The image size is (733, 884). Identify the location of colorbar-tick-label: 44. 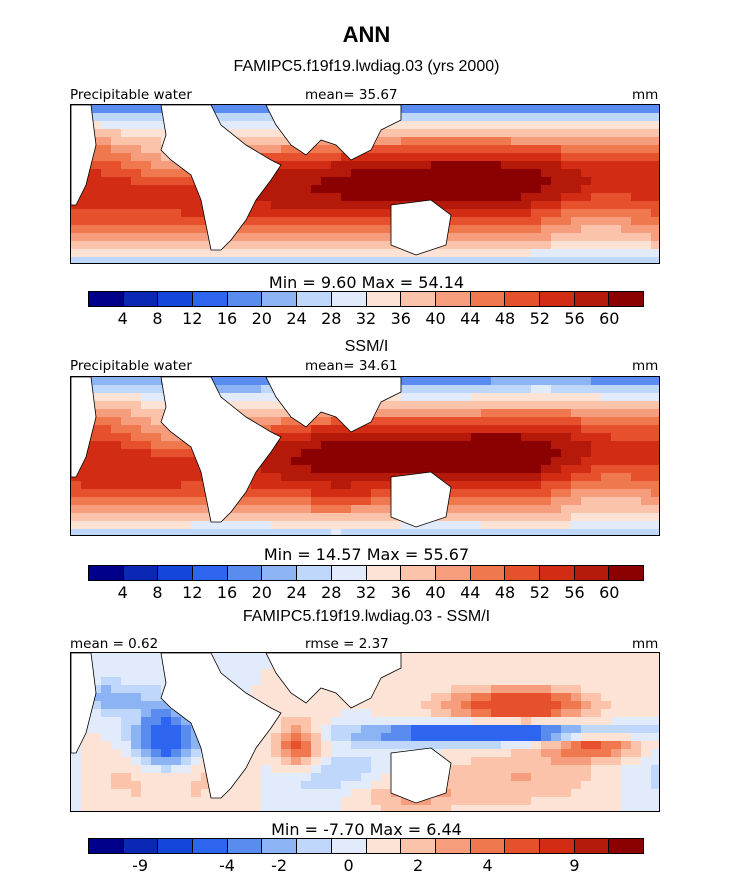
(470, 592).